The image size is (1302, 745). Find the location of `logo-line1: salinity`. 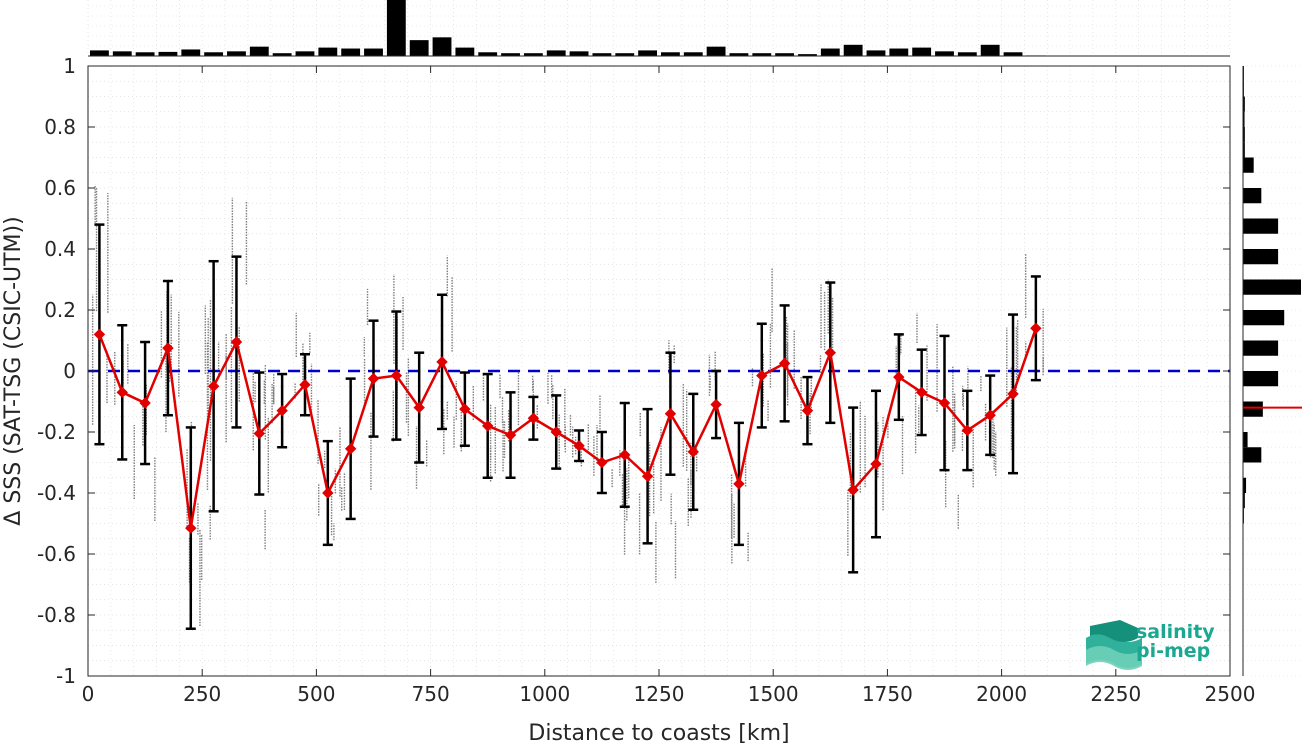

logo-line1: salinity is located at coordinates (1175, 632).